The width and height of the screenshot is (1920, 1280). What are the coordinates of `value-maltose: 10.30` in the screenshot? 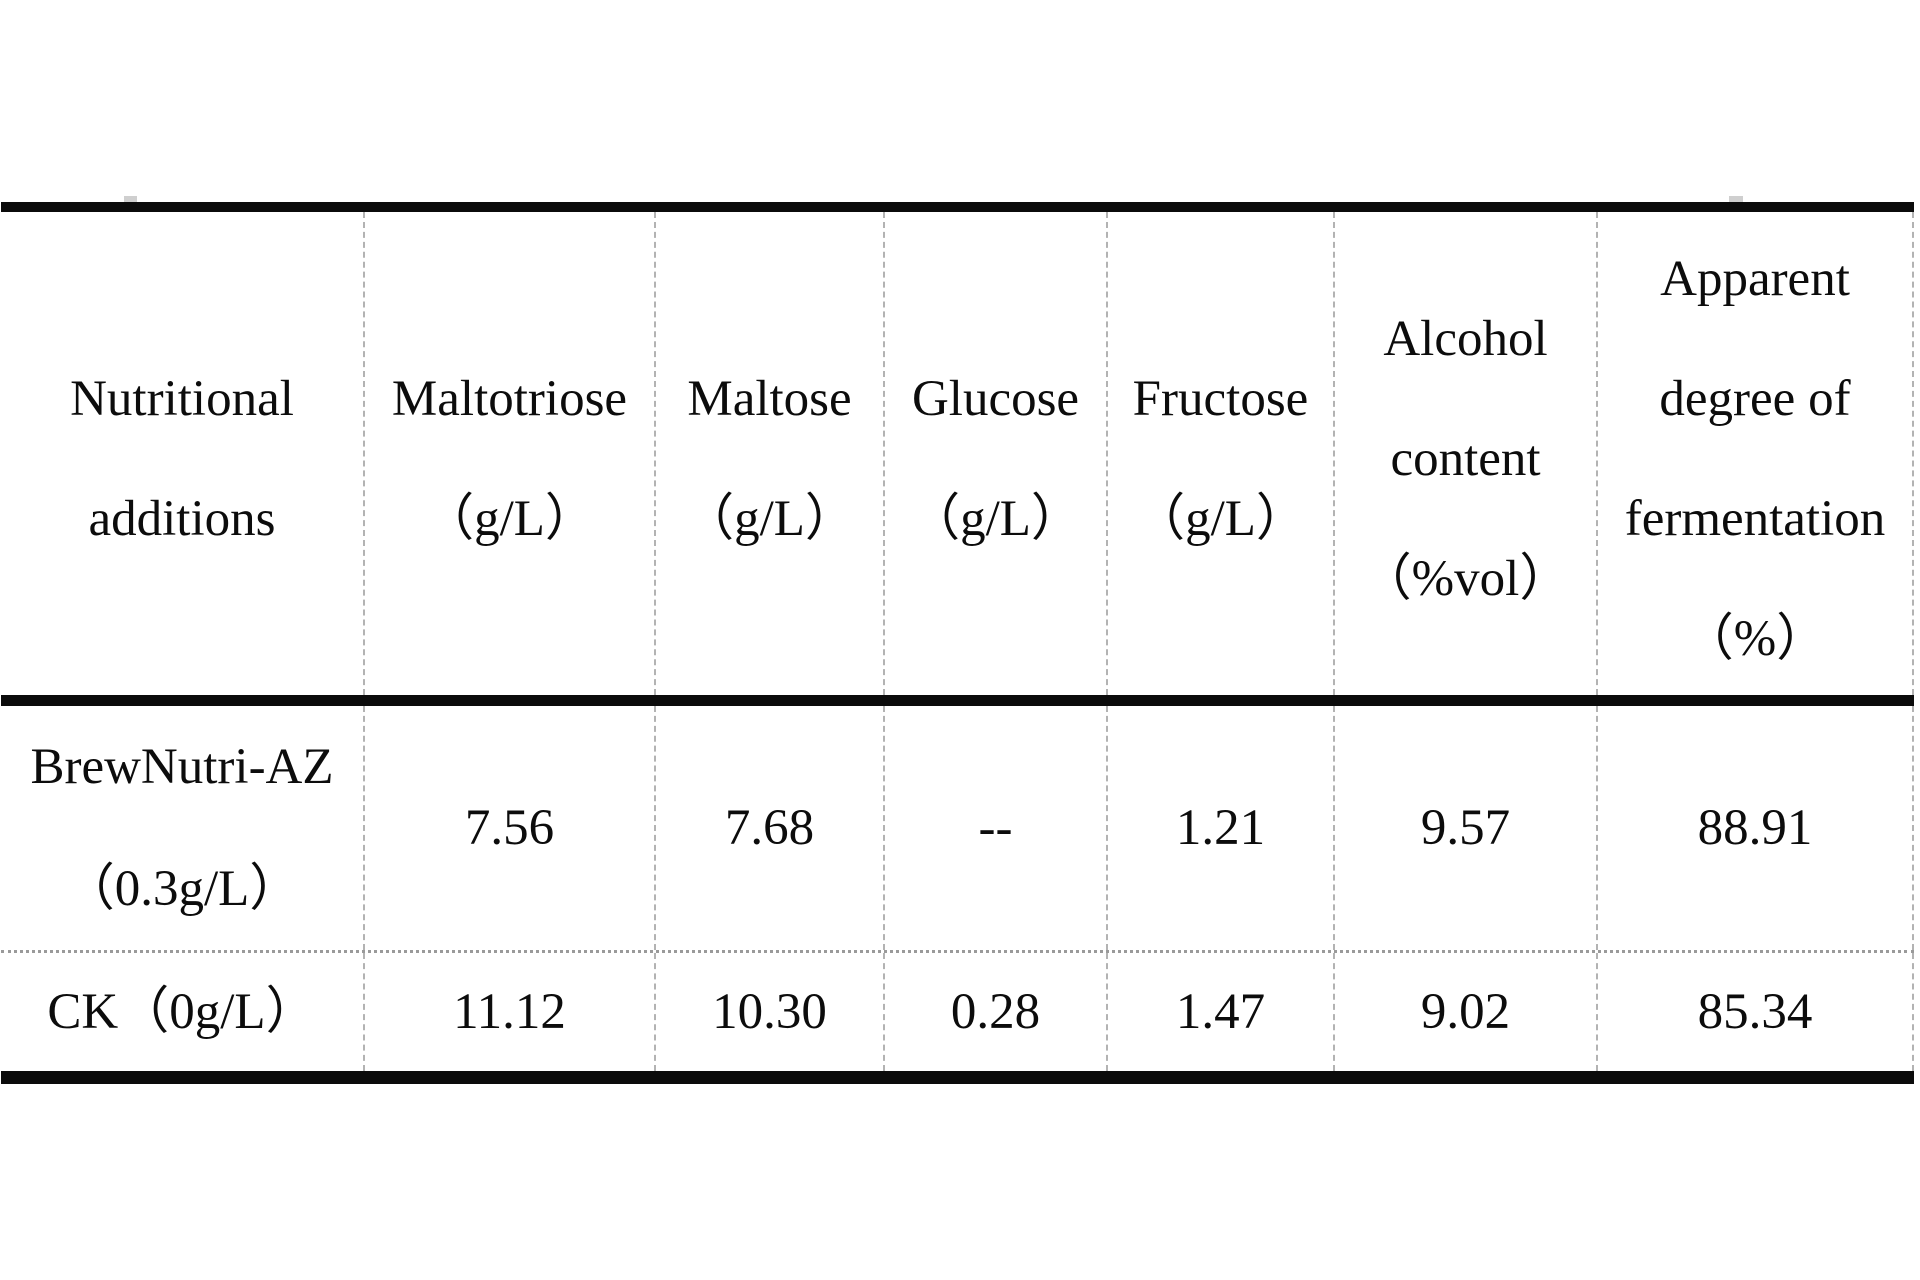 It's located at (768, 1012).